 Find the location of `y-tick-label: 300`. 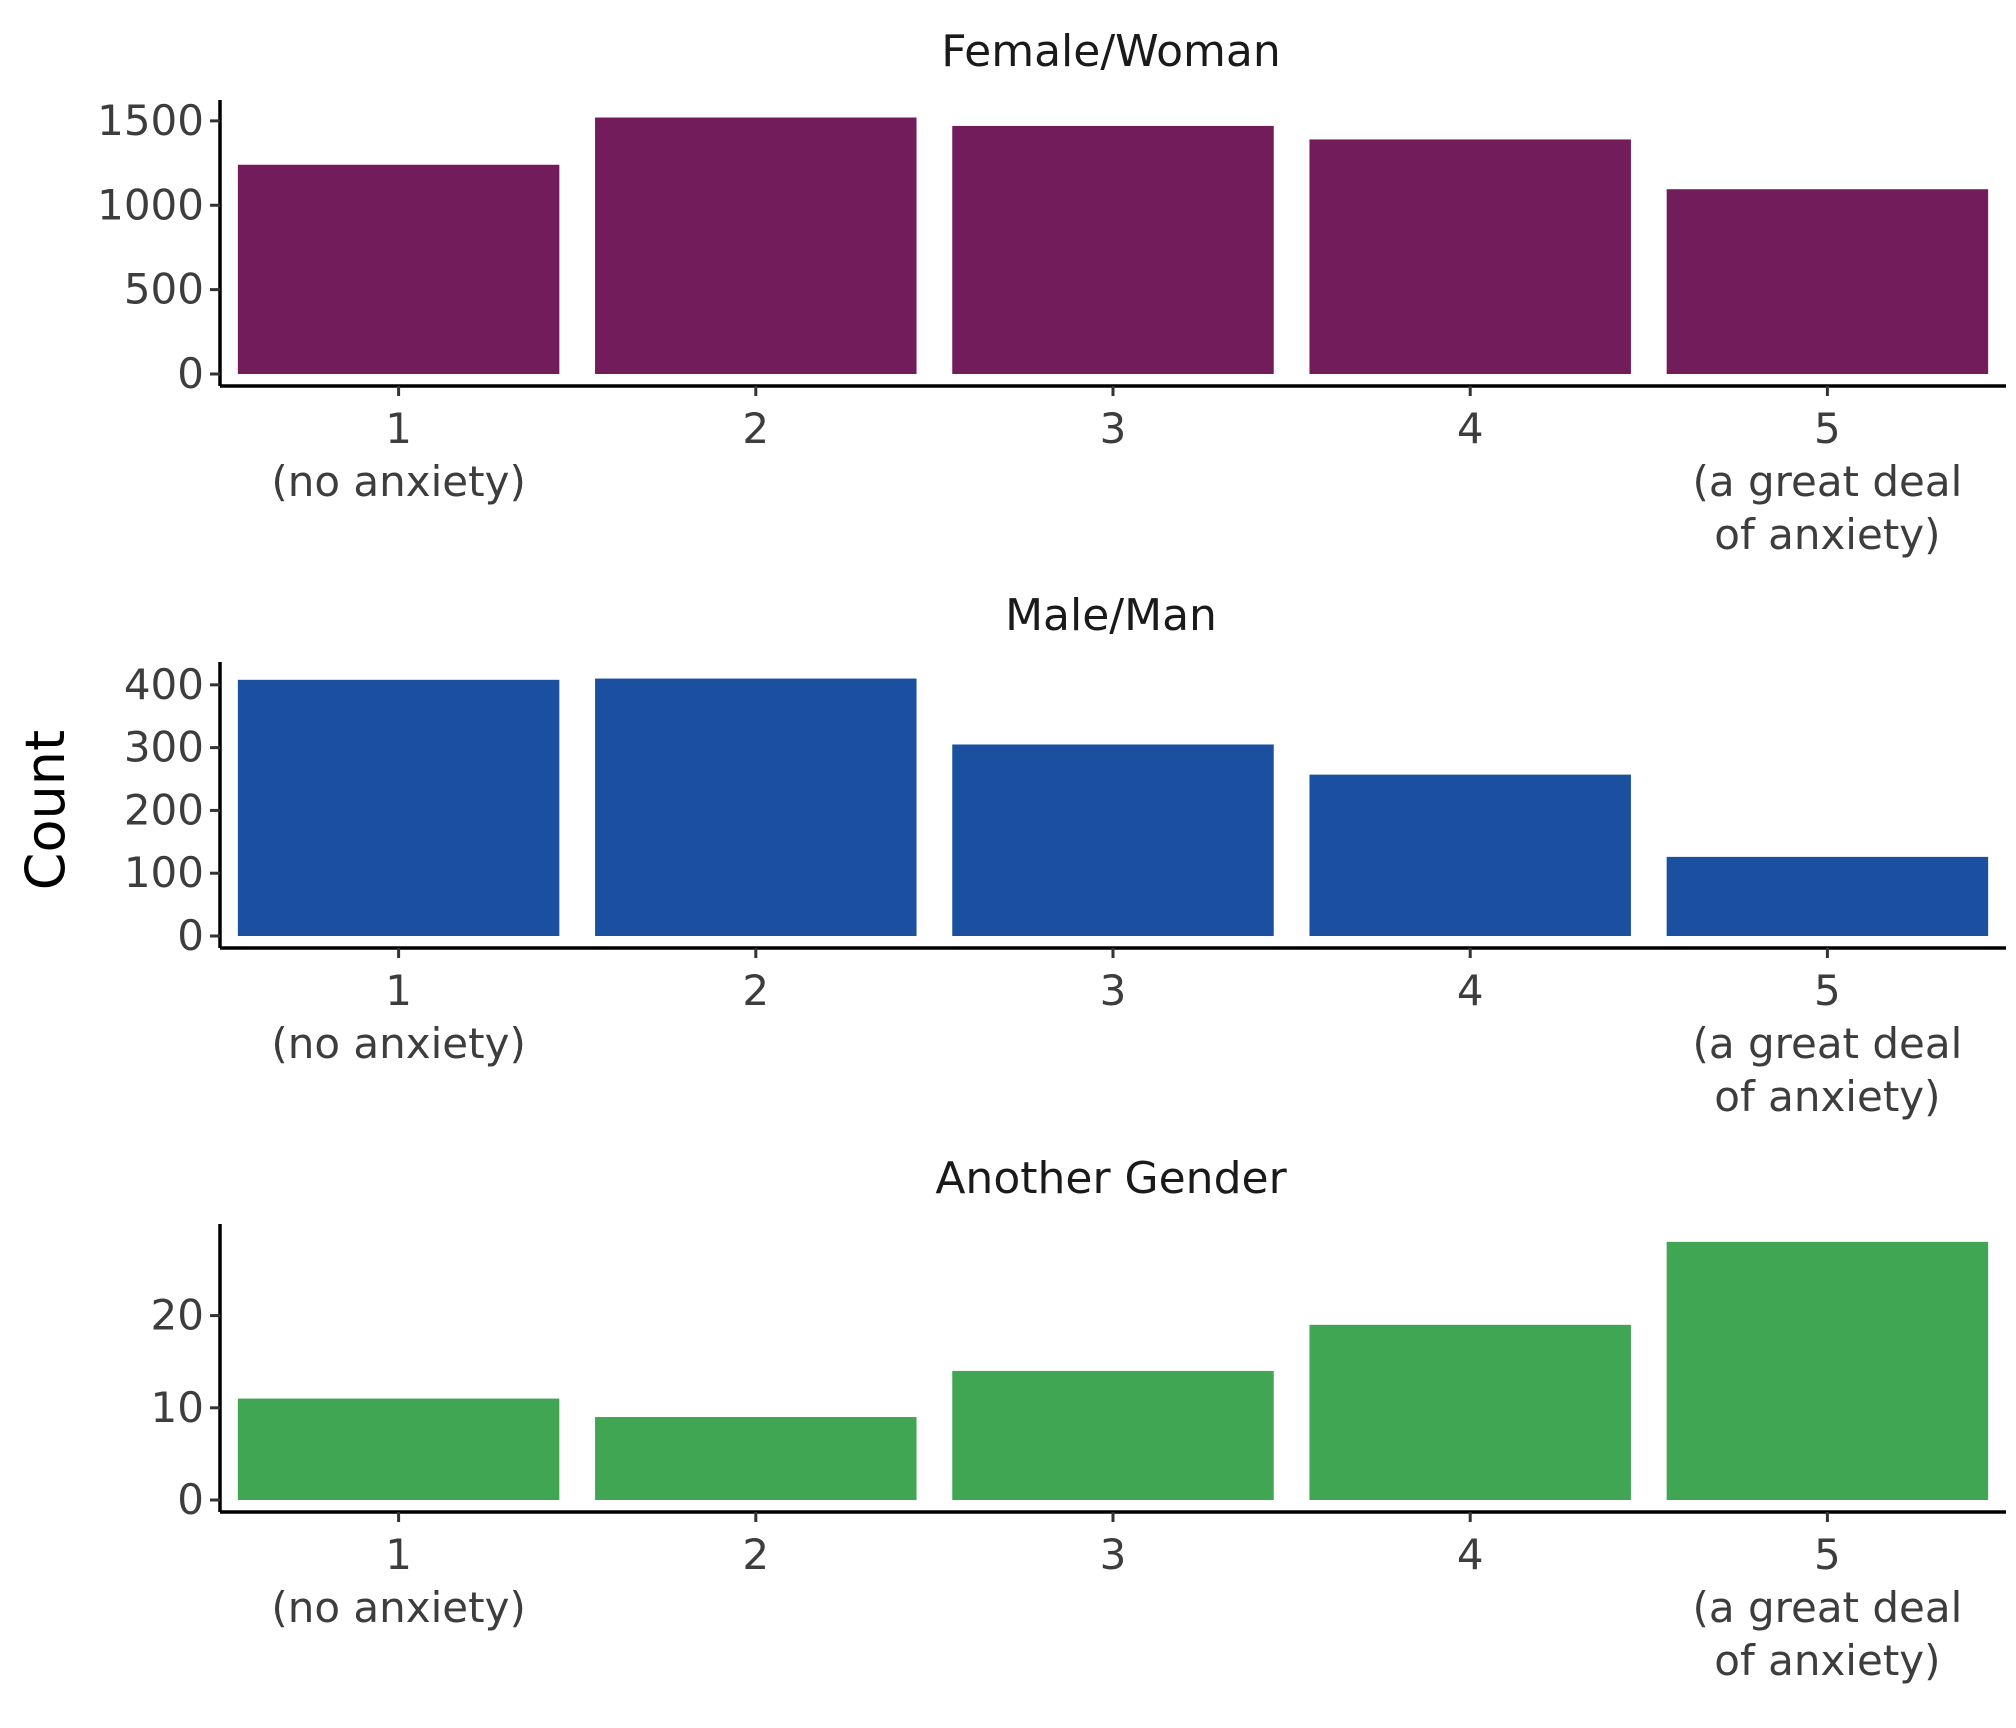

y-tick-label: 300 is located at coordinates (164, 747).